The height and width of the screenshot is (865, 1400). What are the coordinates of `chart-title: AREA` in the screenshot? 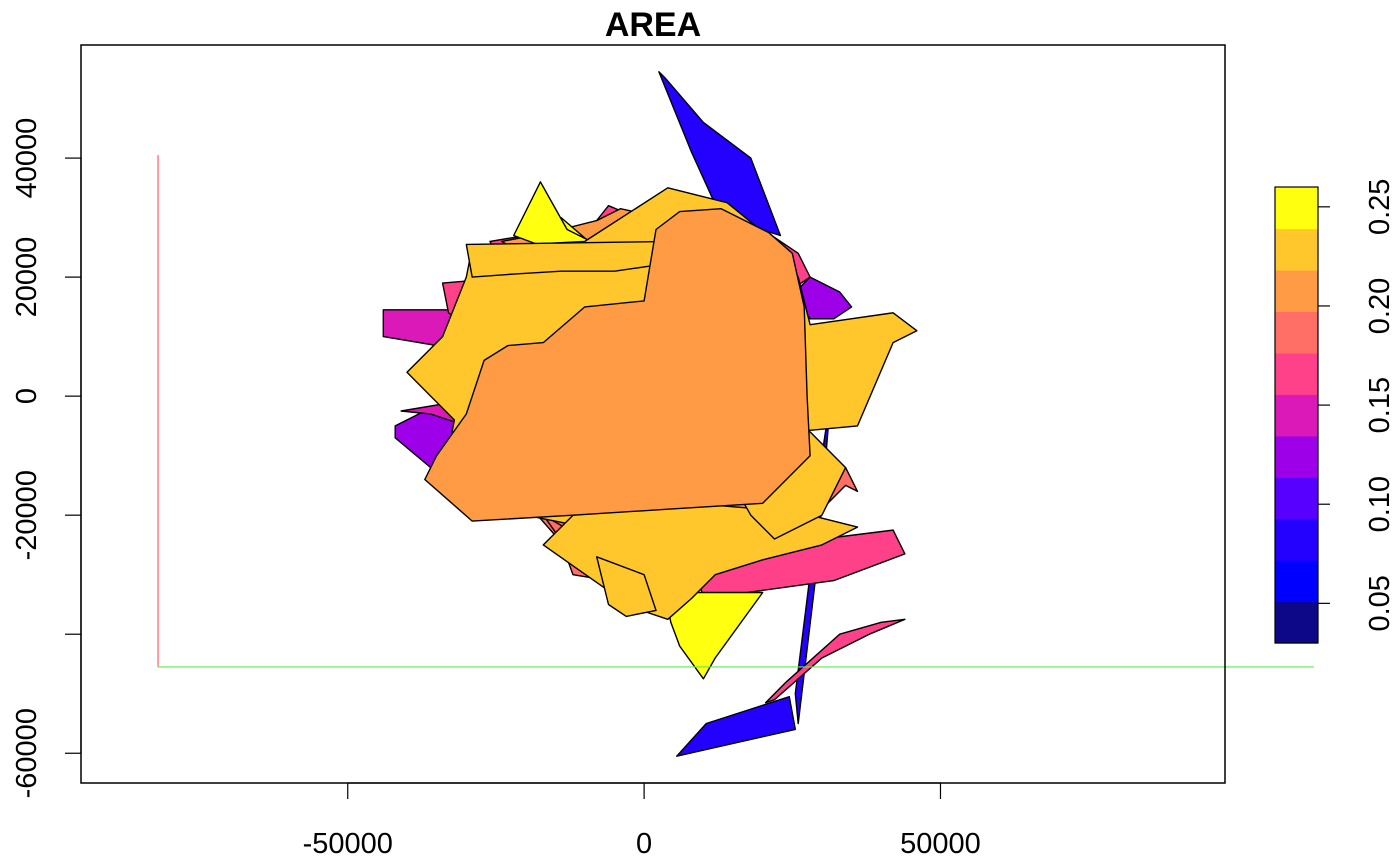 It's located at (653, 25).